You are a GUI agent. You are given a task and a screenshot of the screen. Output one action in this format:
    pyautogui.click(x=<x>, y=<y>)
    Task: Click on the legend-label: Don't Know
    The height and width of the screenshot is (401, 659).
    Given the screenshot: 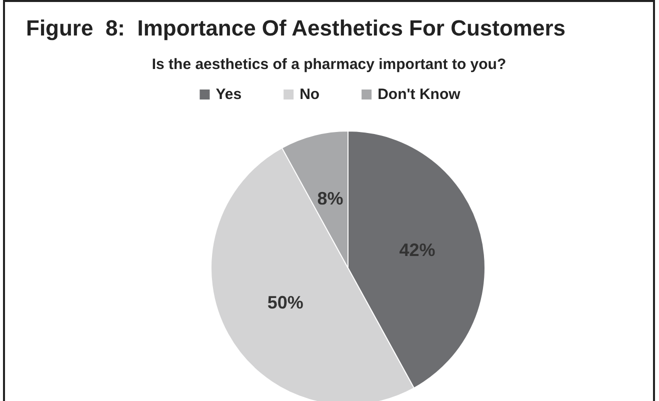 What is the action you would take?
    pyautogui.click(x=419, y=94)
    